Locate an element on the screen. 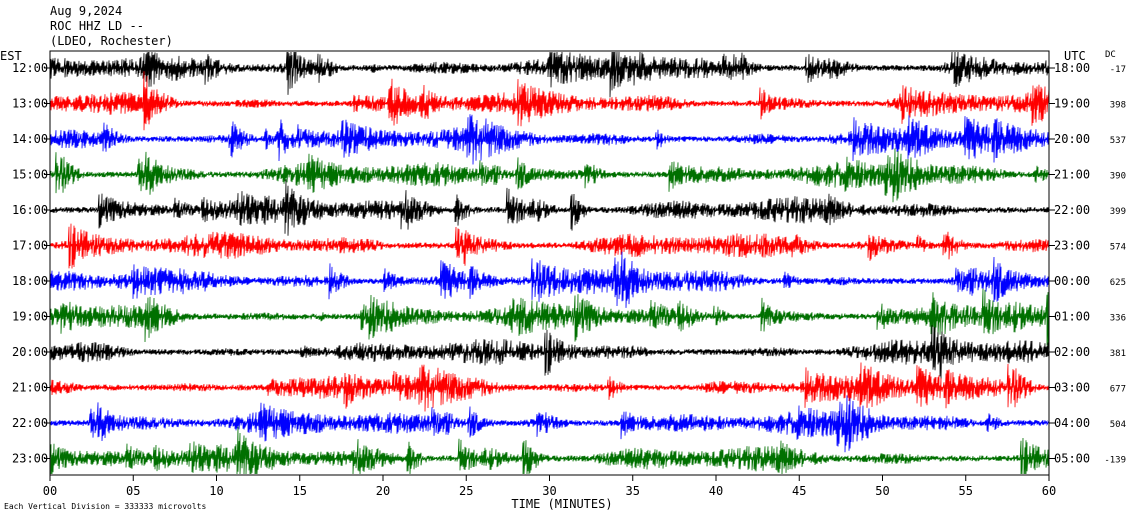 The width and height of the screenshot is (1130, 519). x-tick-label: 15 is located at coordinates (300, 491).